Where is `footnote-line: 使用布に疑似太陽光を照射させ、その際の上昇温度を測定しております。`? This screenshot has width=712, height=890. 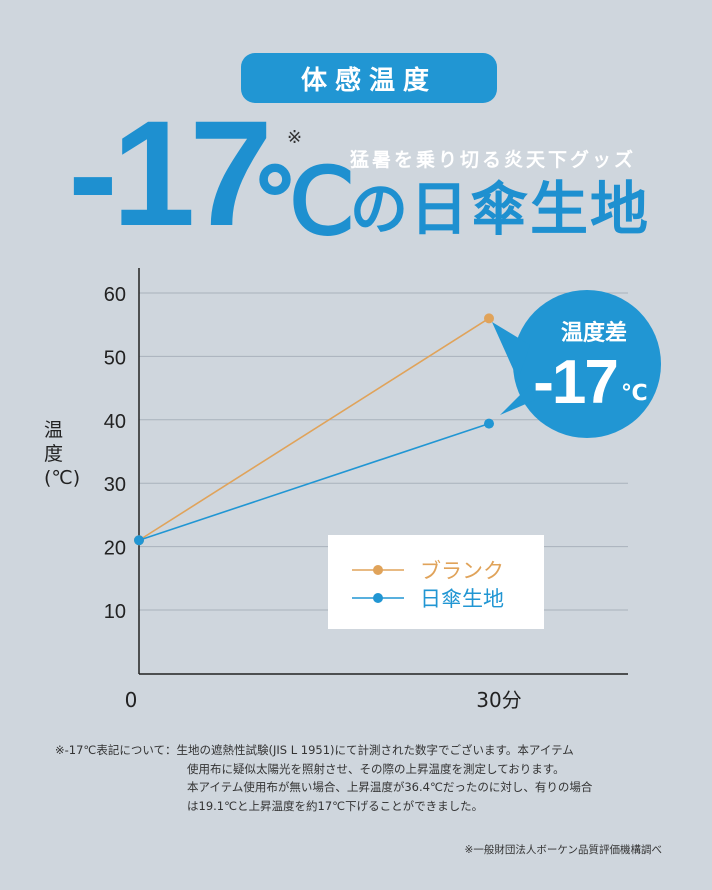 footnote-line: 使用布に疑似太陽光を照射させ、その際の上昇温度を測定しております。 is located at coordinates (376, 768).